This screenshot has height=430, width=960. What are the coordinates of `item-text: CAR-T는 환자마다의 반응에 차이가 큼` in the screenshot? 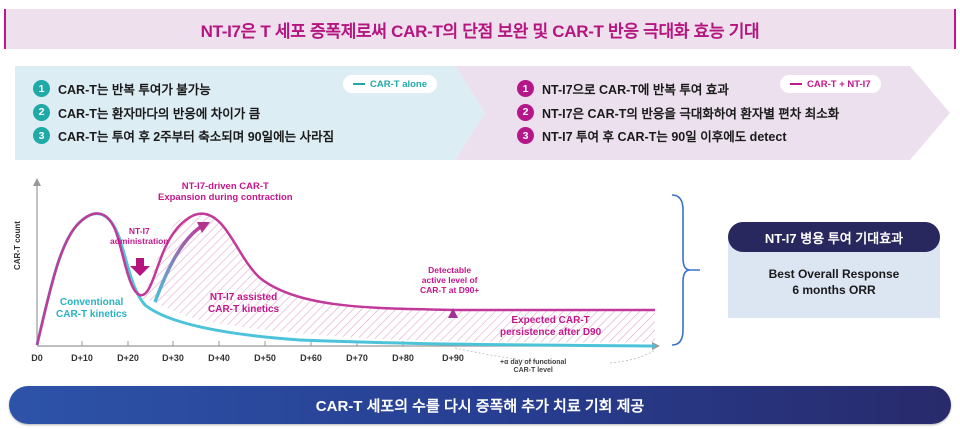 It's located at (159, 113).